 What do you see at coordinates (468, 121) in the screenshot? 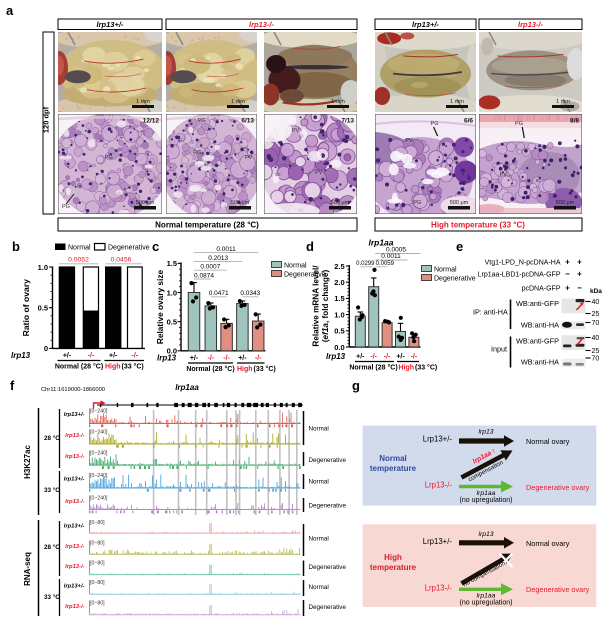
I see `svg-text: 6/6` at bounding box center [468, 121].